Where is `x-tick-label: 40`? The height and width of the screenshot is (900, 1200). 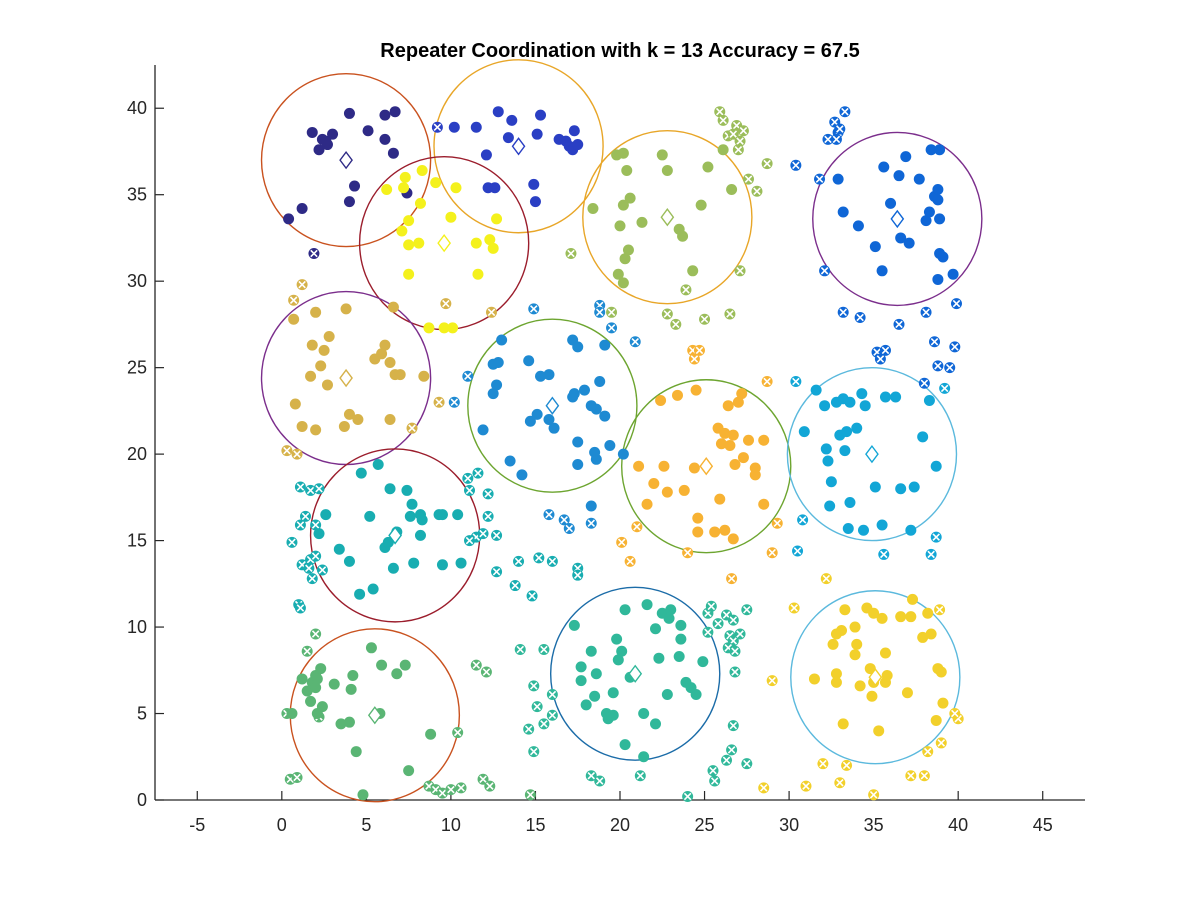
x-tick-label: 40 is located at coordinates (958, 825).